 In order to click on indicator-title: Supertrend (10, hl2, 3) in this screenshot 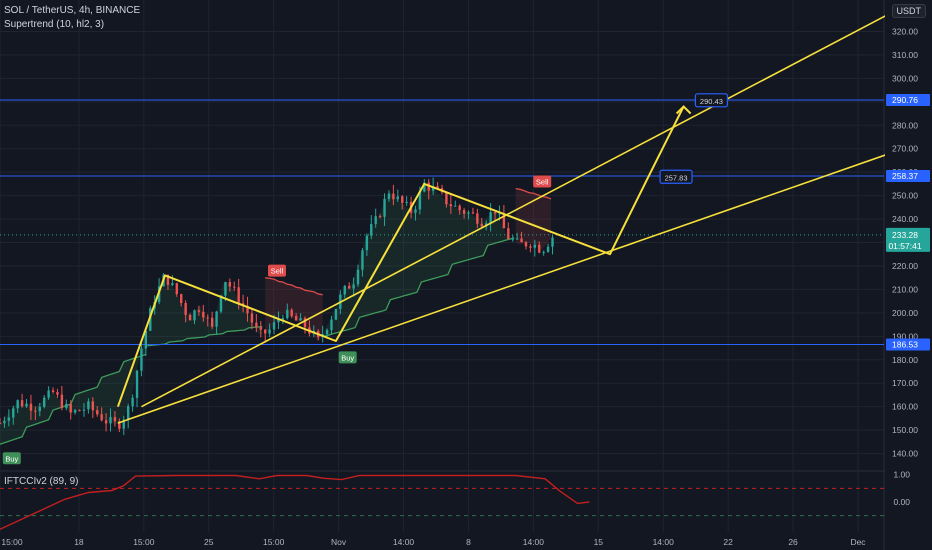, I will do `click(54, 24)`.